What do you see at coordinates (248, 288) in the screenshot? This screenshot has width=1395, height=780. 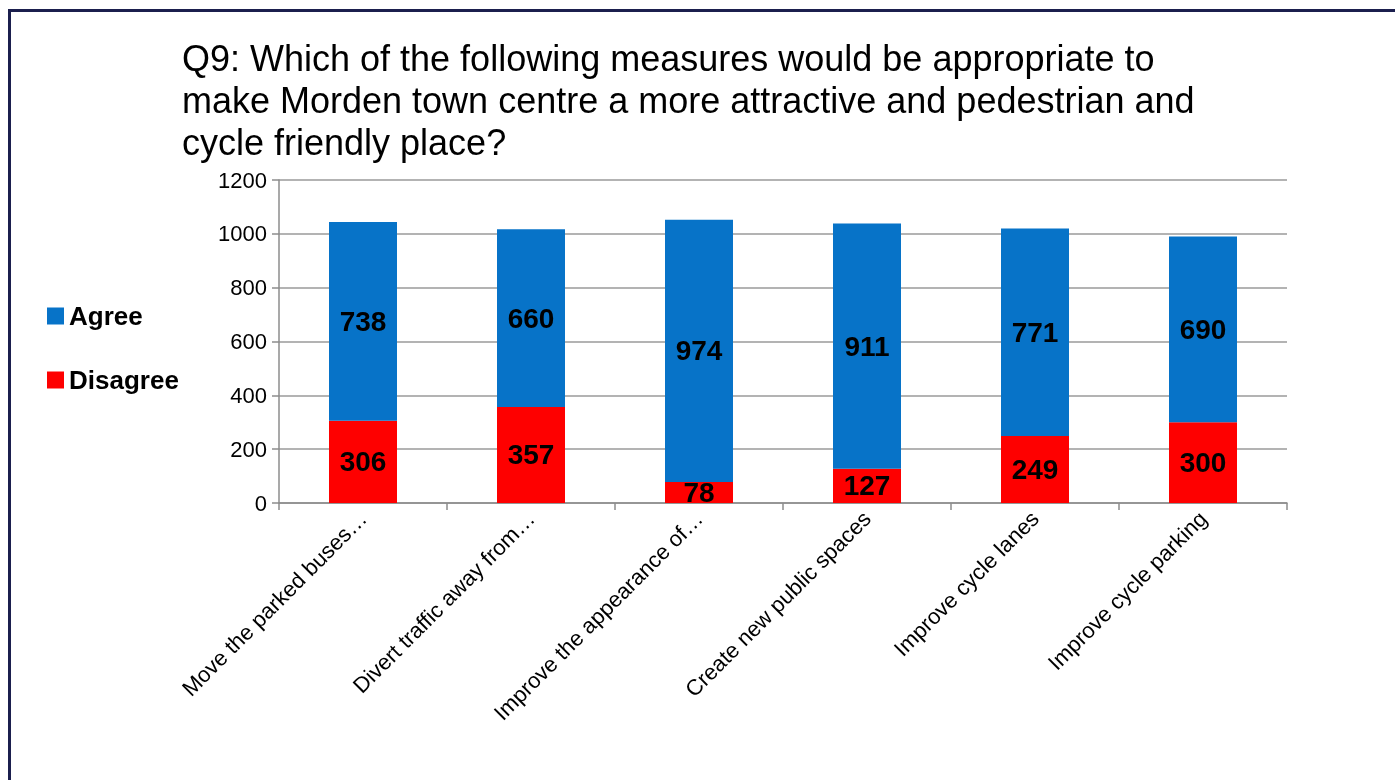 I see `y-tick-label: 800` at bounding box center [248, 288].